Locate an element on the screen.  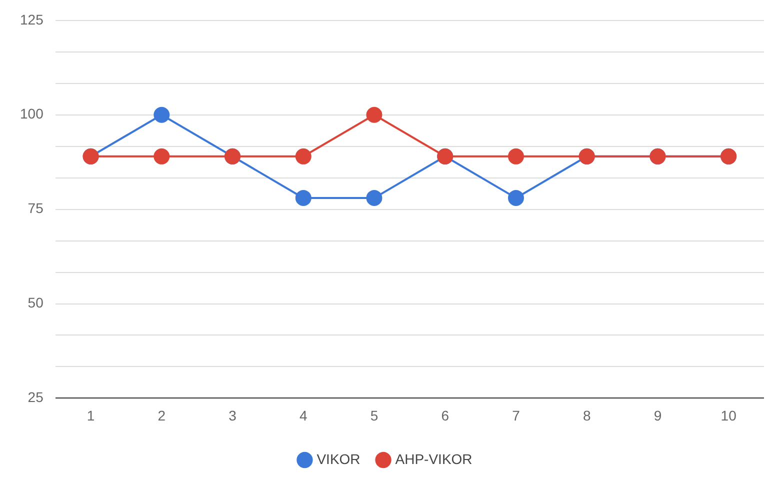
y-tick-label: 25 is located at coordinates (36, 397).